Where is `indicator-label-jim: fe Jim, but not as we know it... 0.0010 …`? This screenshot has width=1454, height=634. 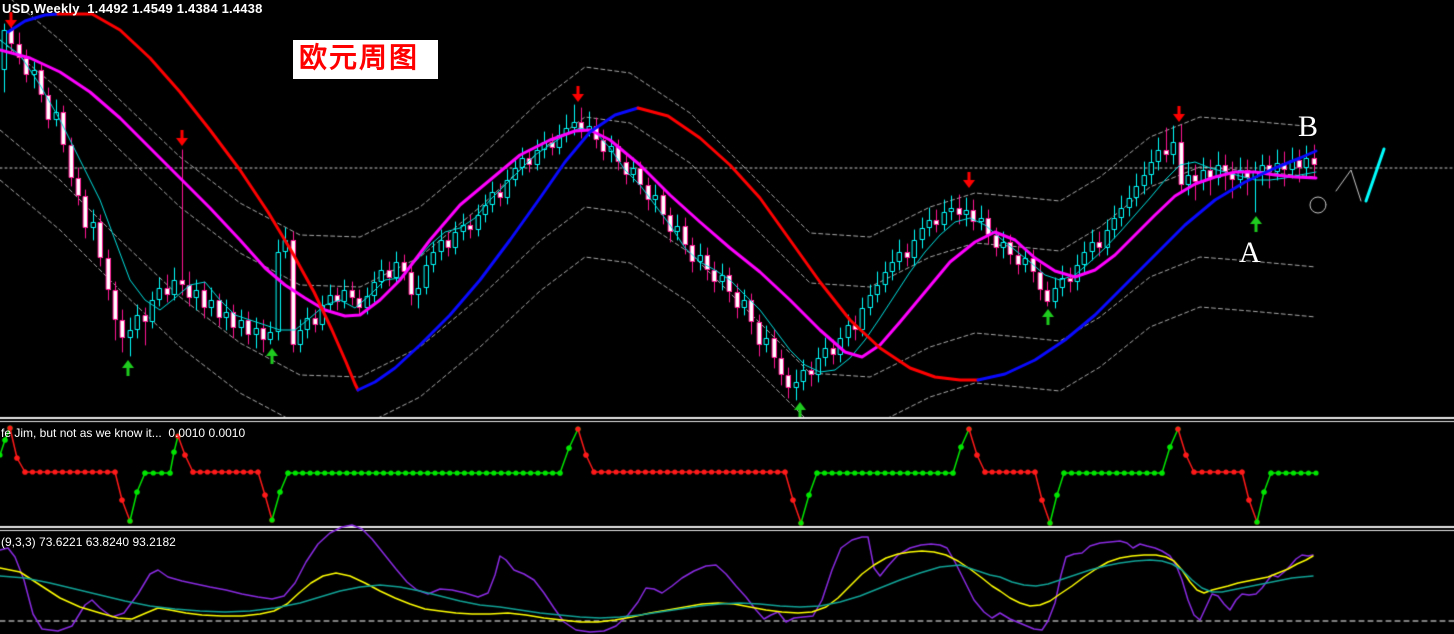 indicator-label-jim: fe Jim, but not as we know it... 0.0010 … is located at coordinates (123, 433).